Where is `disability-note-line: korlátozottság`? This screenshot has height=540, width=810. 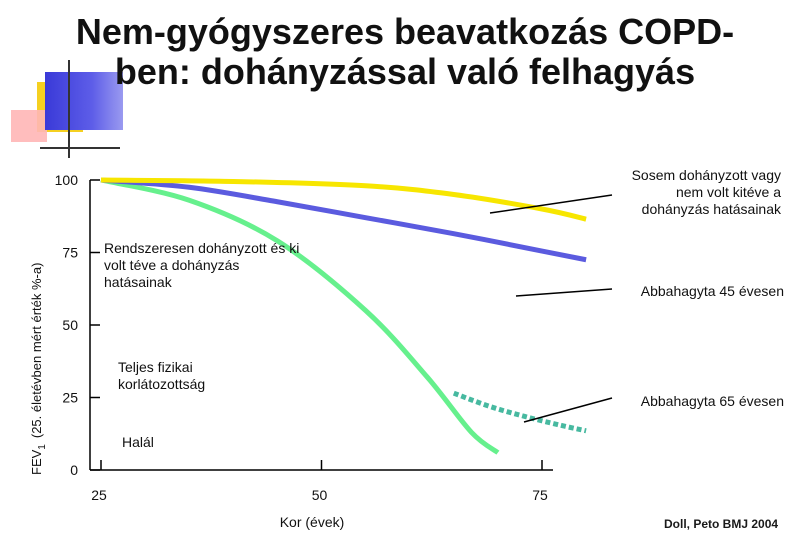 disability-note-line: korlátozottság is located at coordinates (161, 384).